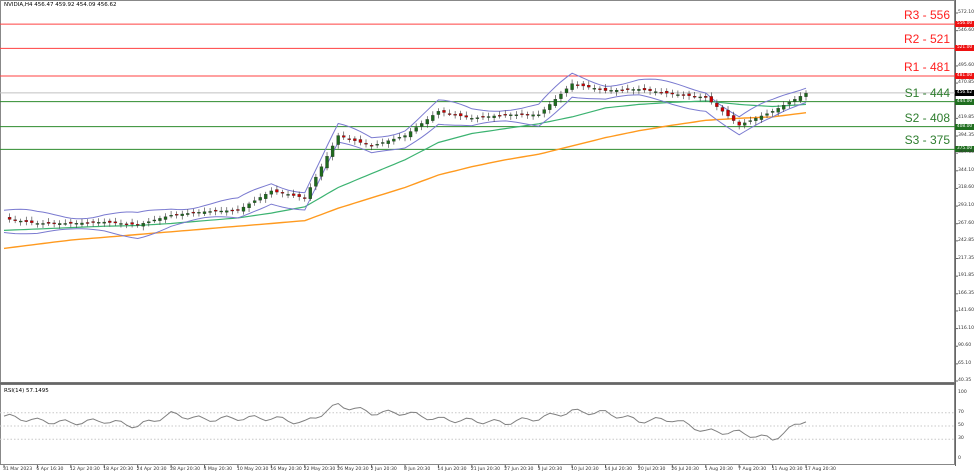  Describe the element at coordinates (820, 469) in the screenshot. I see `x-tick-label: 17 Aug 20:30` at that location.